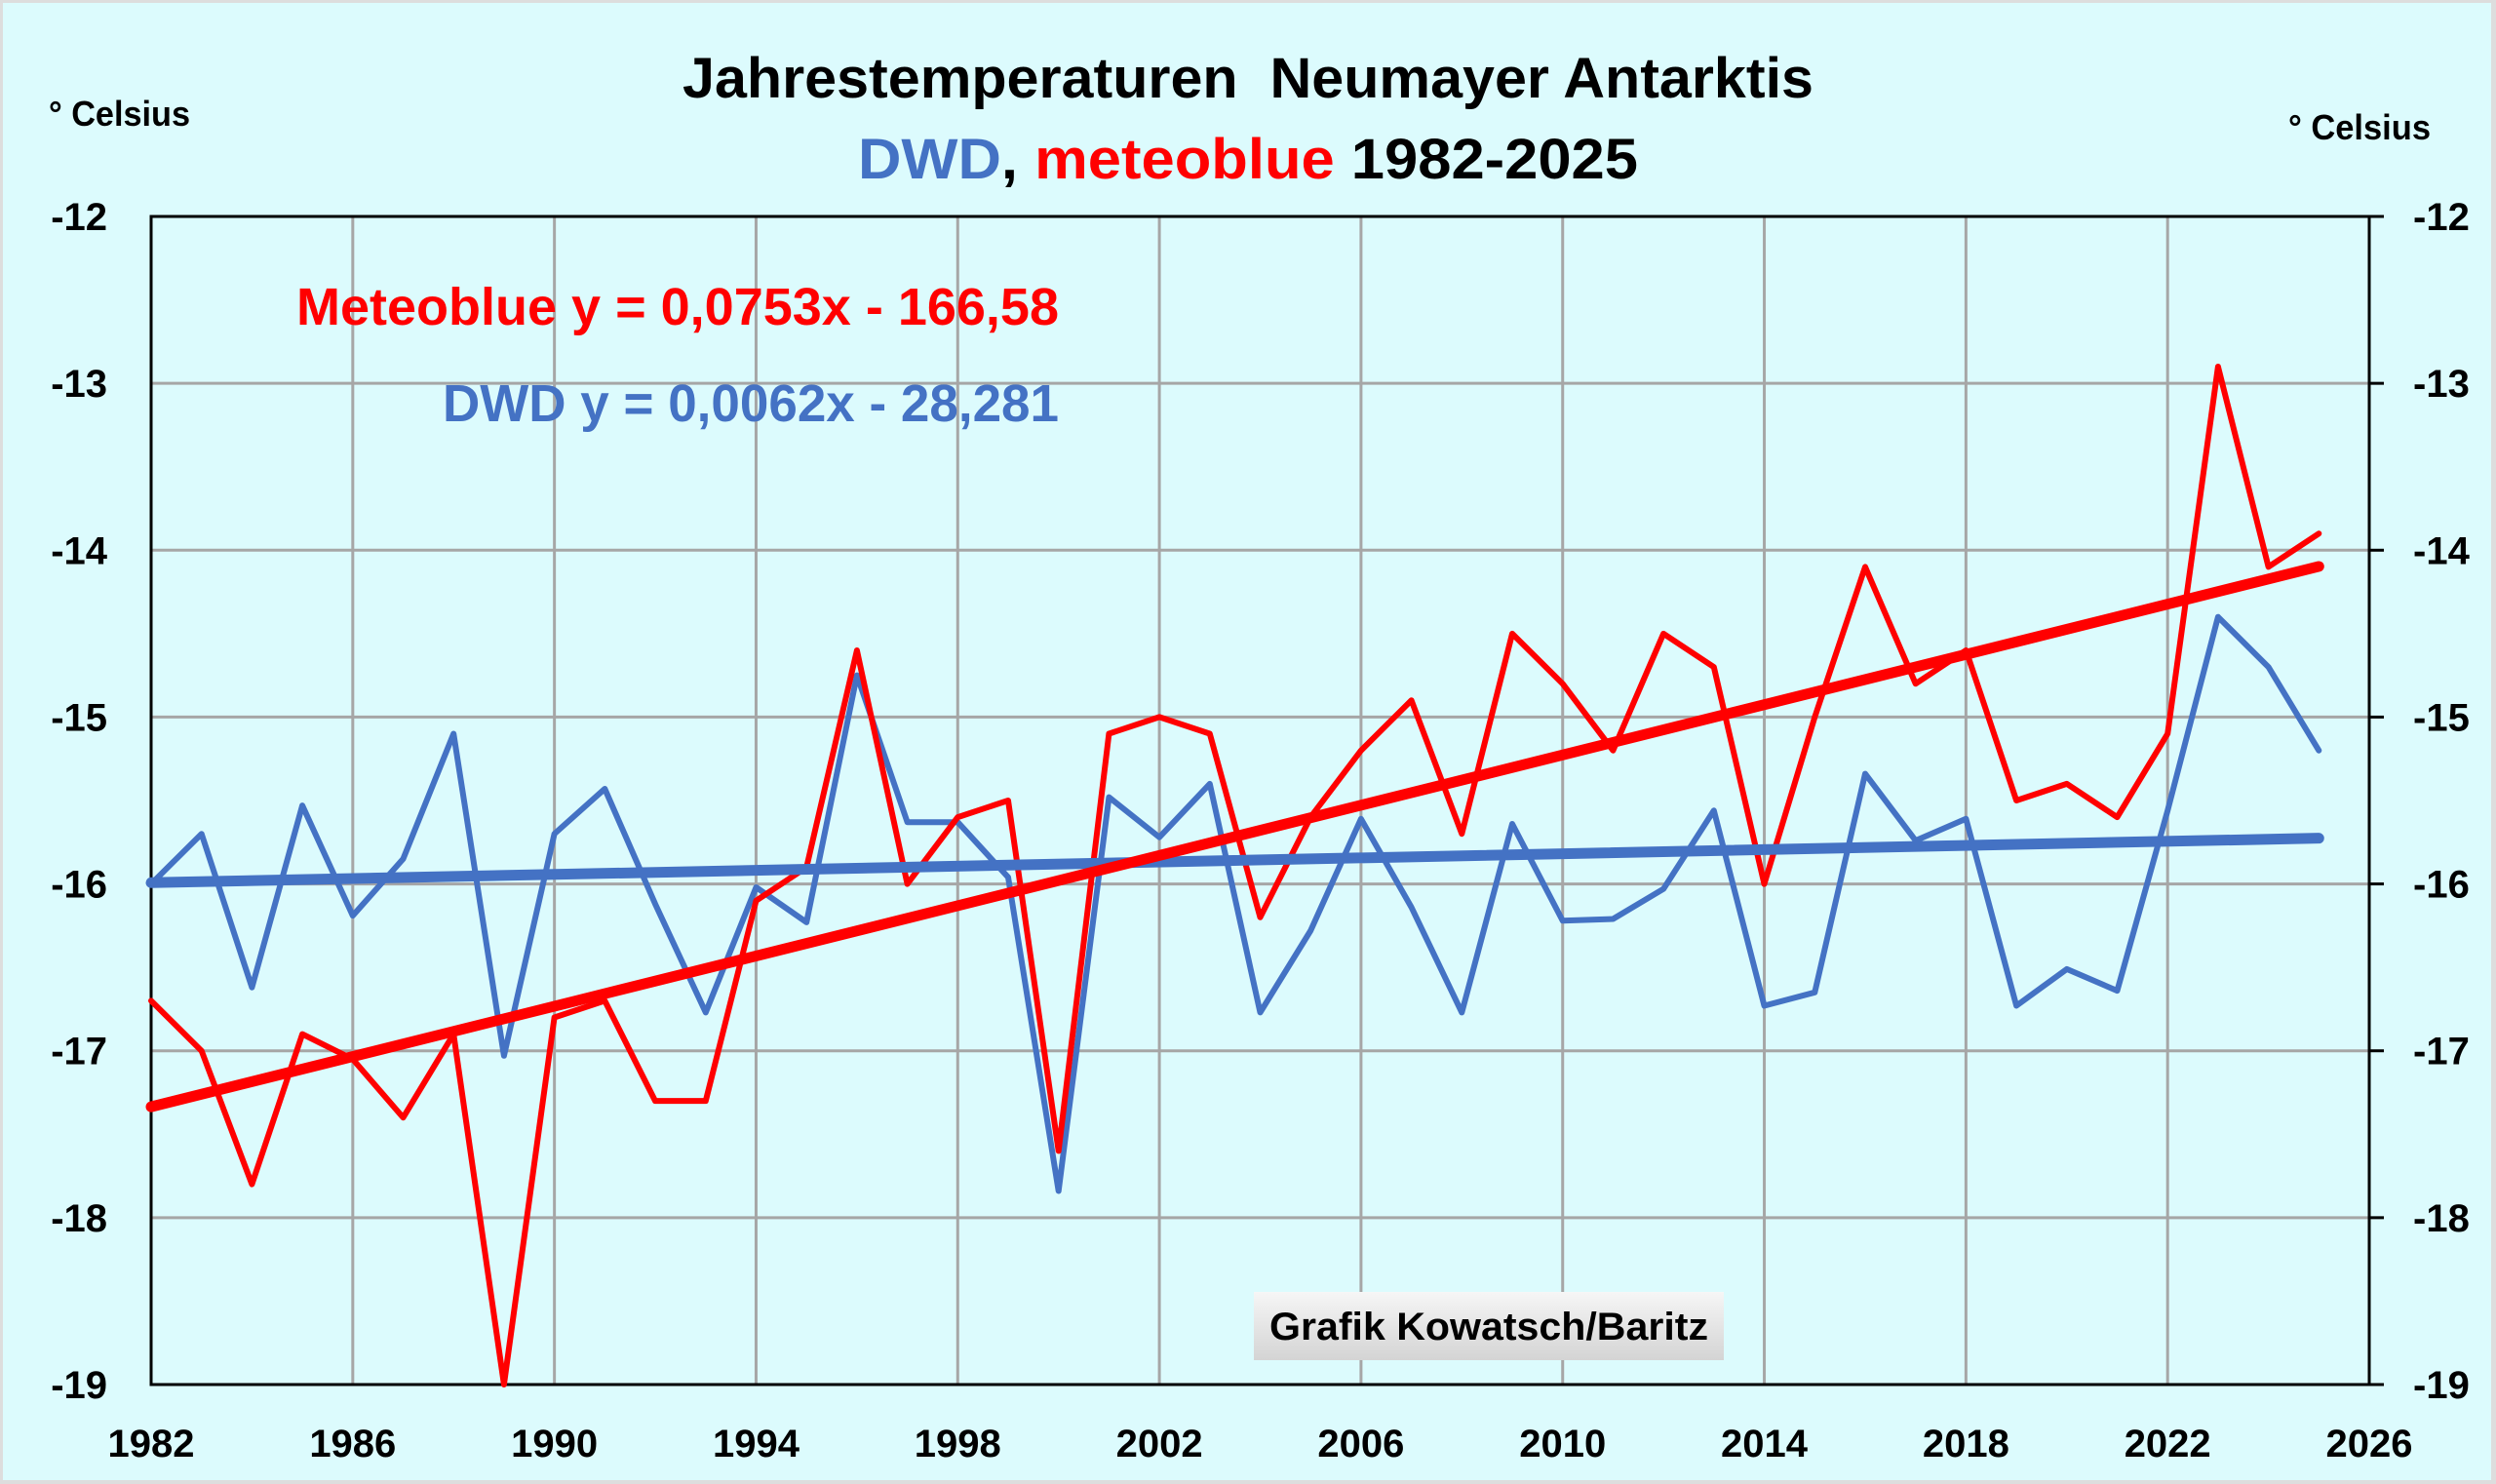  I want to click on y-tick-label-left: -19, so click(79, 1385).